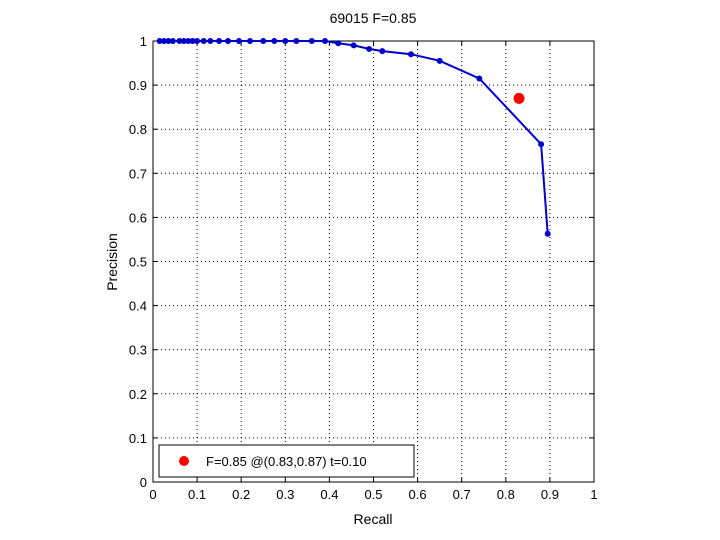 This screenshot has width=720, height=540. What do you see at coordinates (462, 494) in the screenshot?
I see `x-tick-label: 0.7` at bounding box center [462, 494].